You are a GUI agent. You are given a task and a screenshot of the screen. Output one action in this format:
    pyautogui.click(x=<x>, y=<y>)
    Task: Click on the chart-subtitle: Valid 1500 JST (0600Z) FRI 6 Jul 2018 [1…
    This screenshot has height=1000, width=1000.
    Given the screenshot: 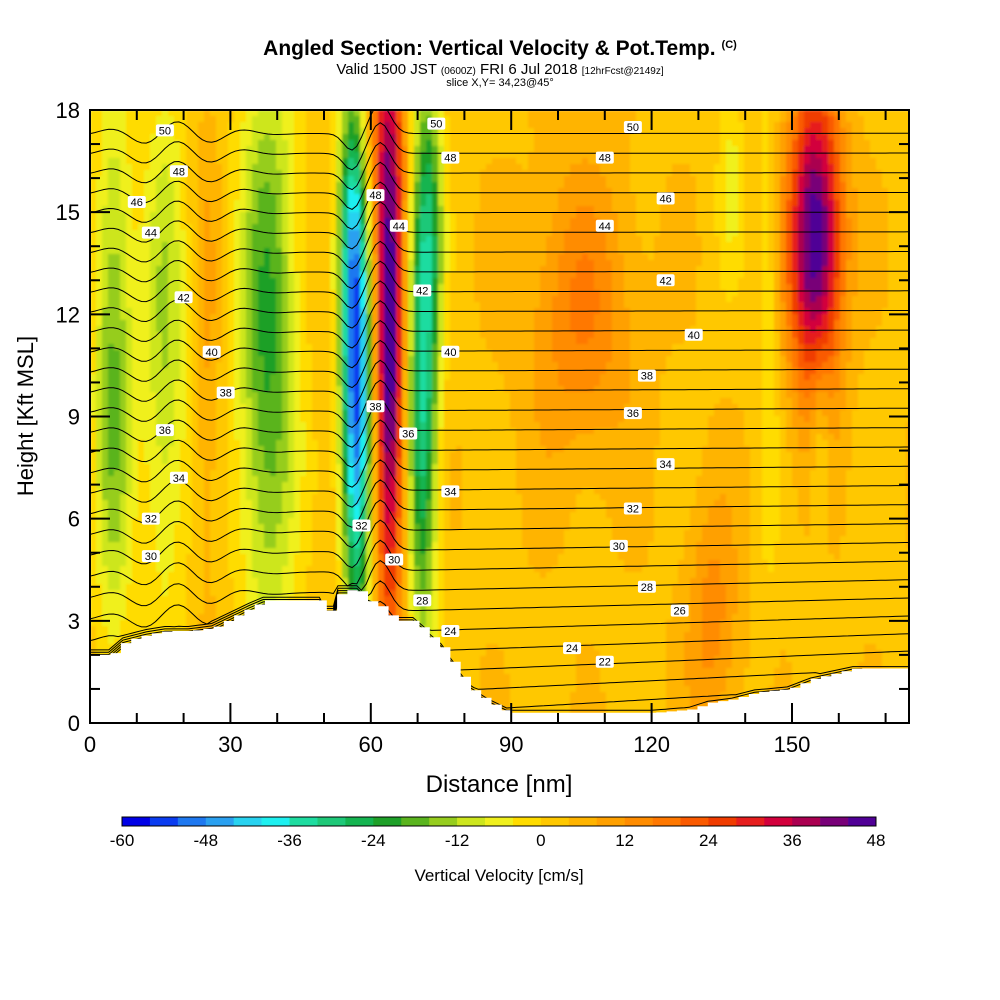 What is the action you would take?
    pyautogui.click(x=500, y=69)
    